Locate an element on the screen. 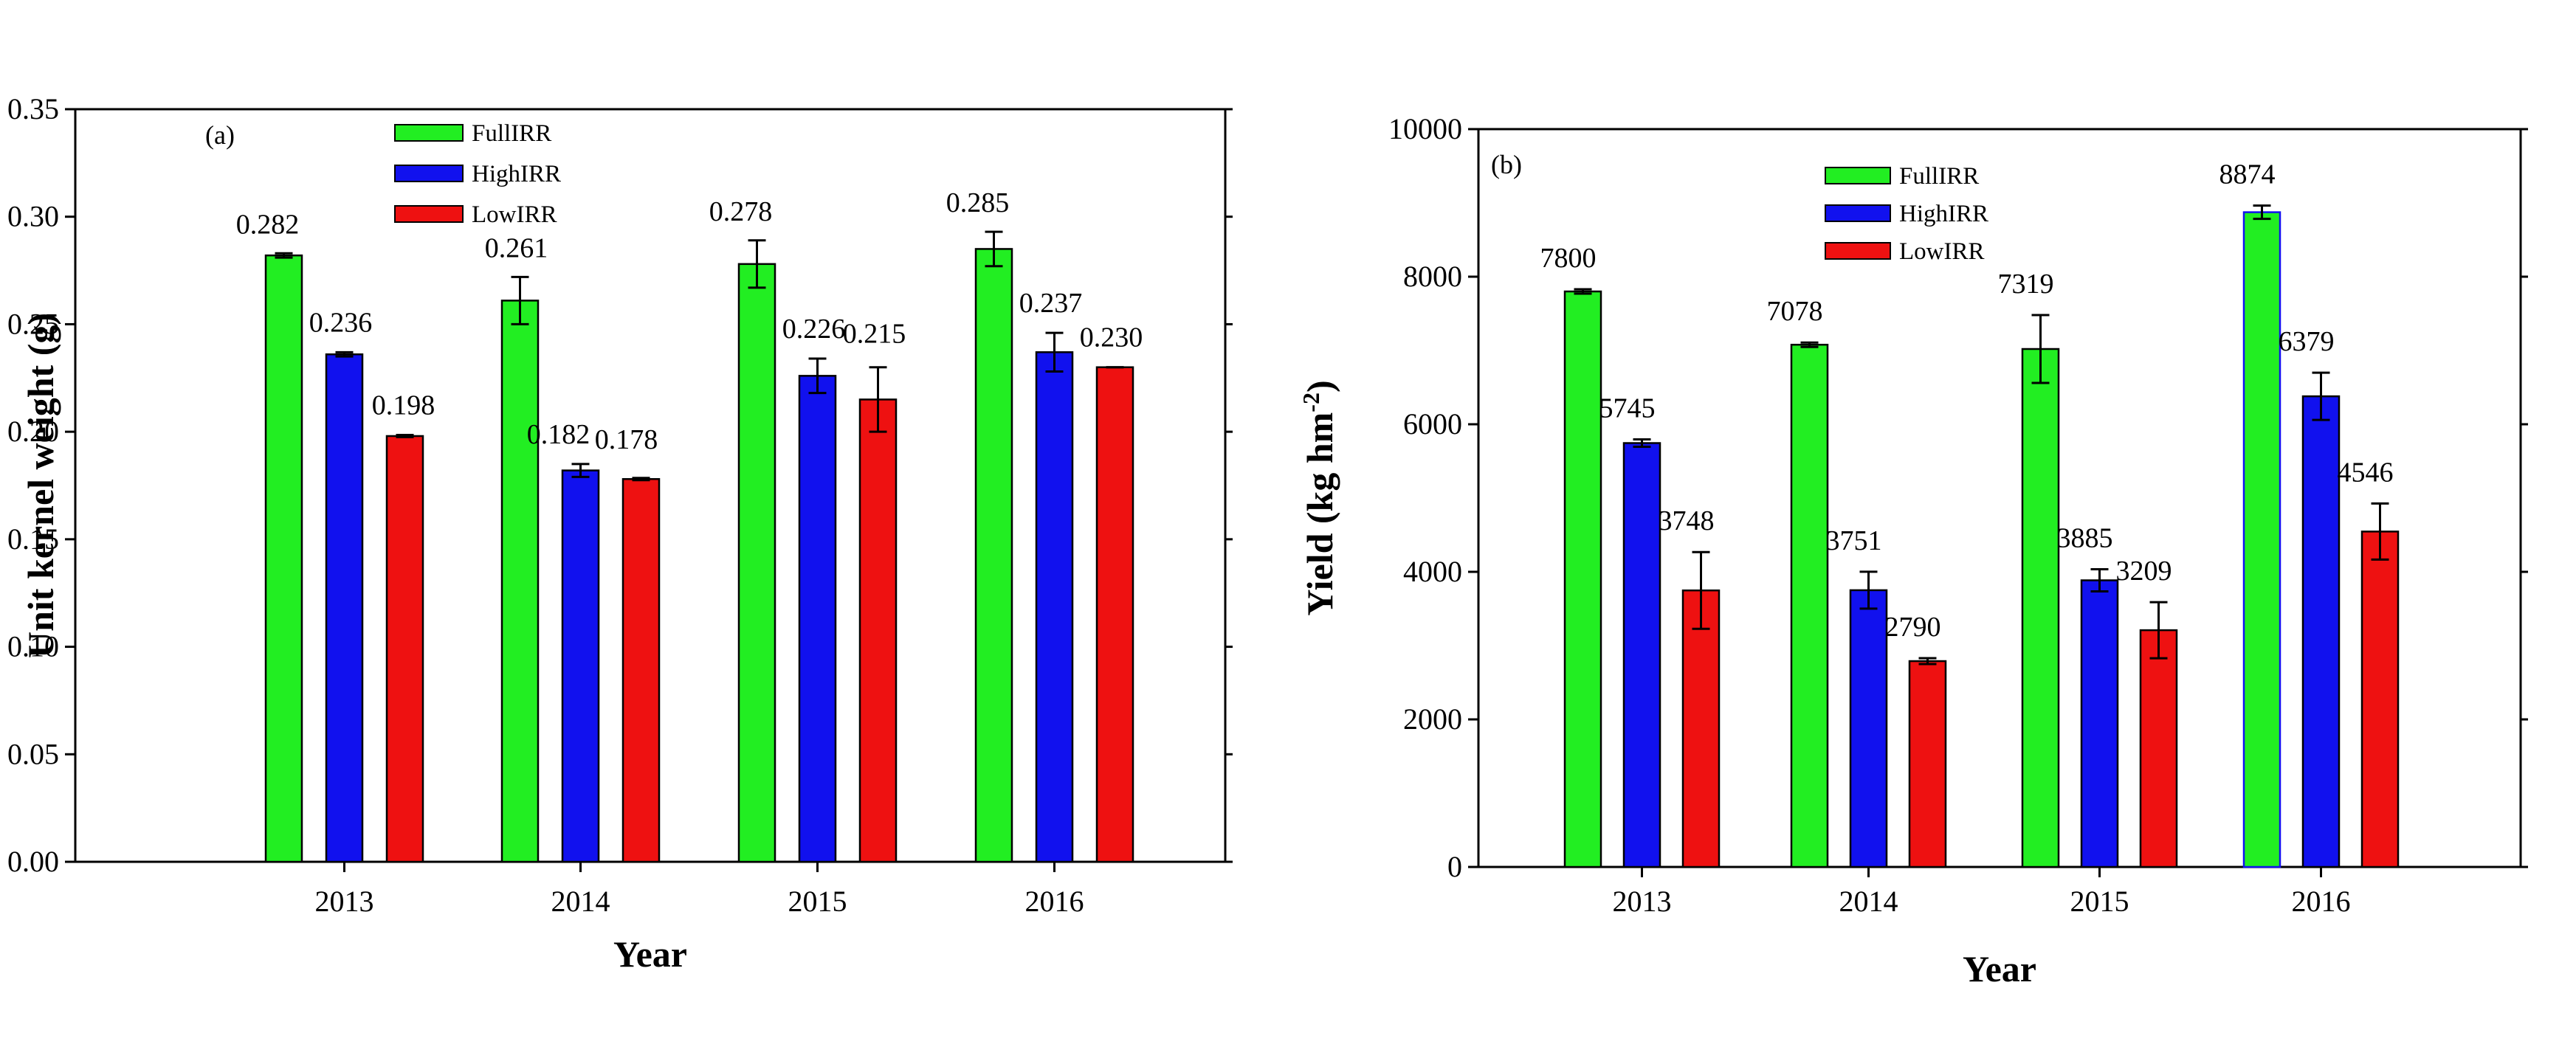  y-tick-label: 0.00 is located at coordinates (33, 861).